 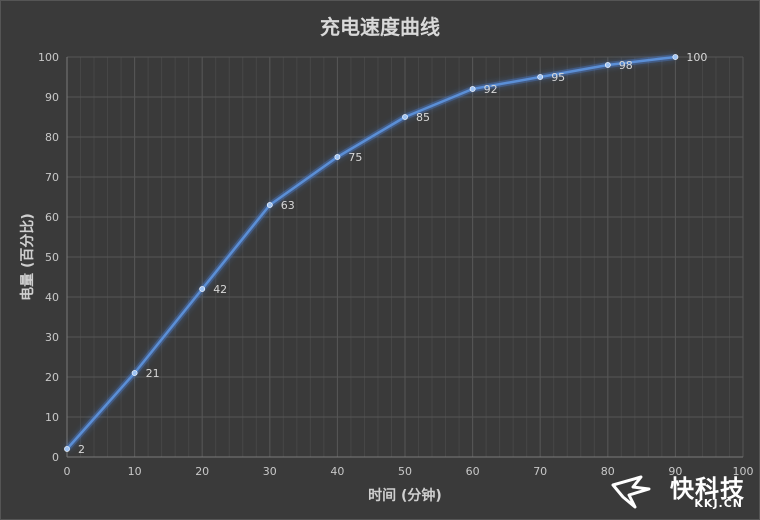 What do you see at coordinates (52, 257) in the screenshot?
I see `y-tick-label: 50` at bounding box center [52, 257].